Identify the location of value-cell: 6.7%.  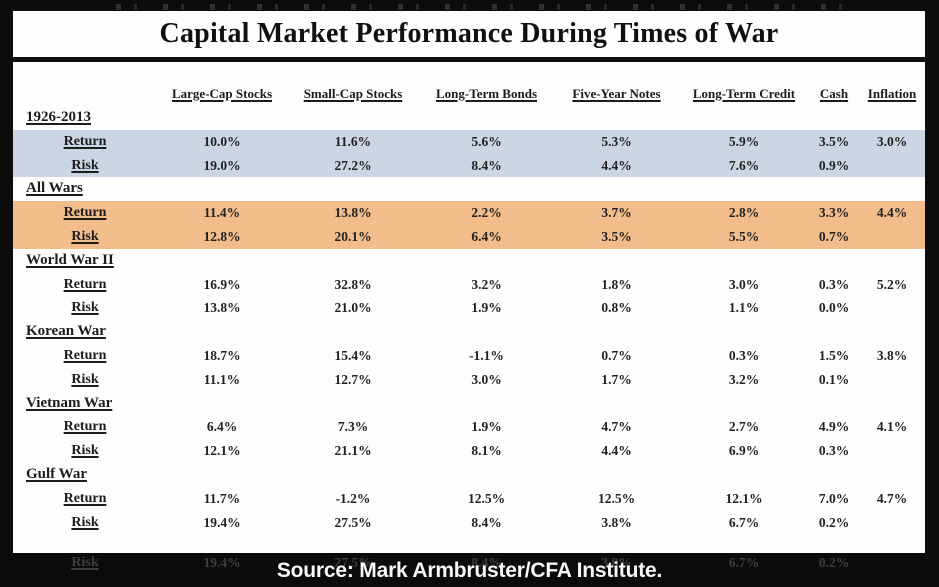
(744, 522).